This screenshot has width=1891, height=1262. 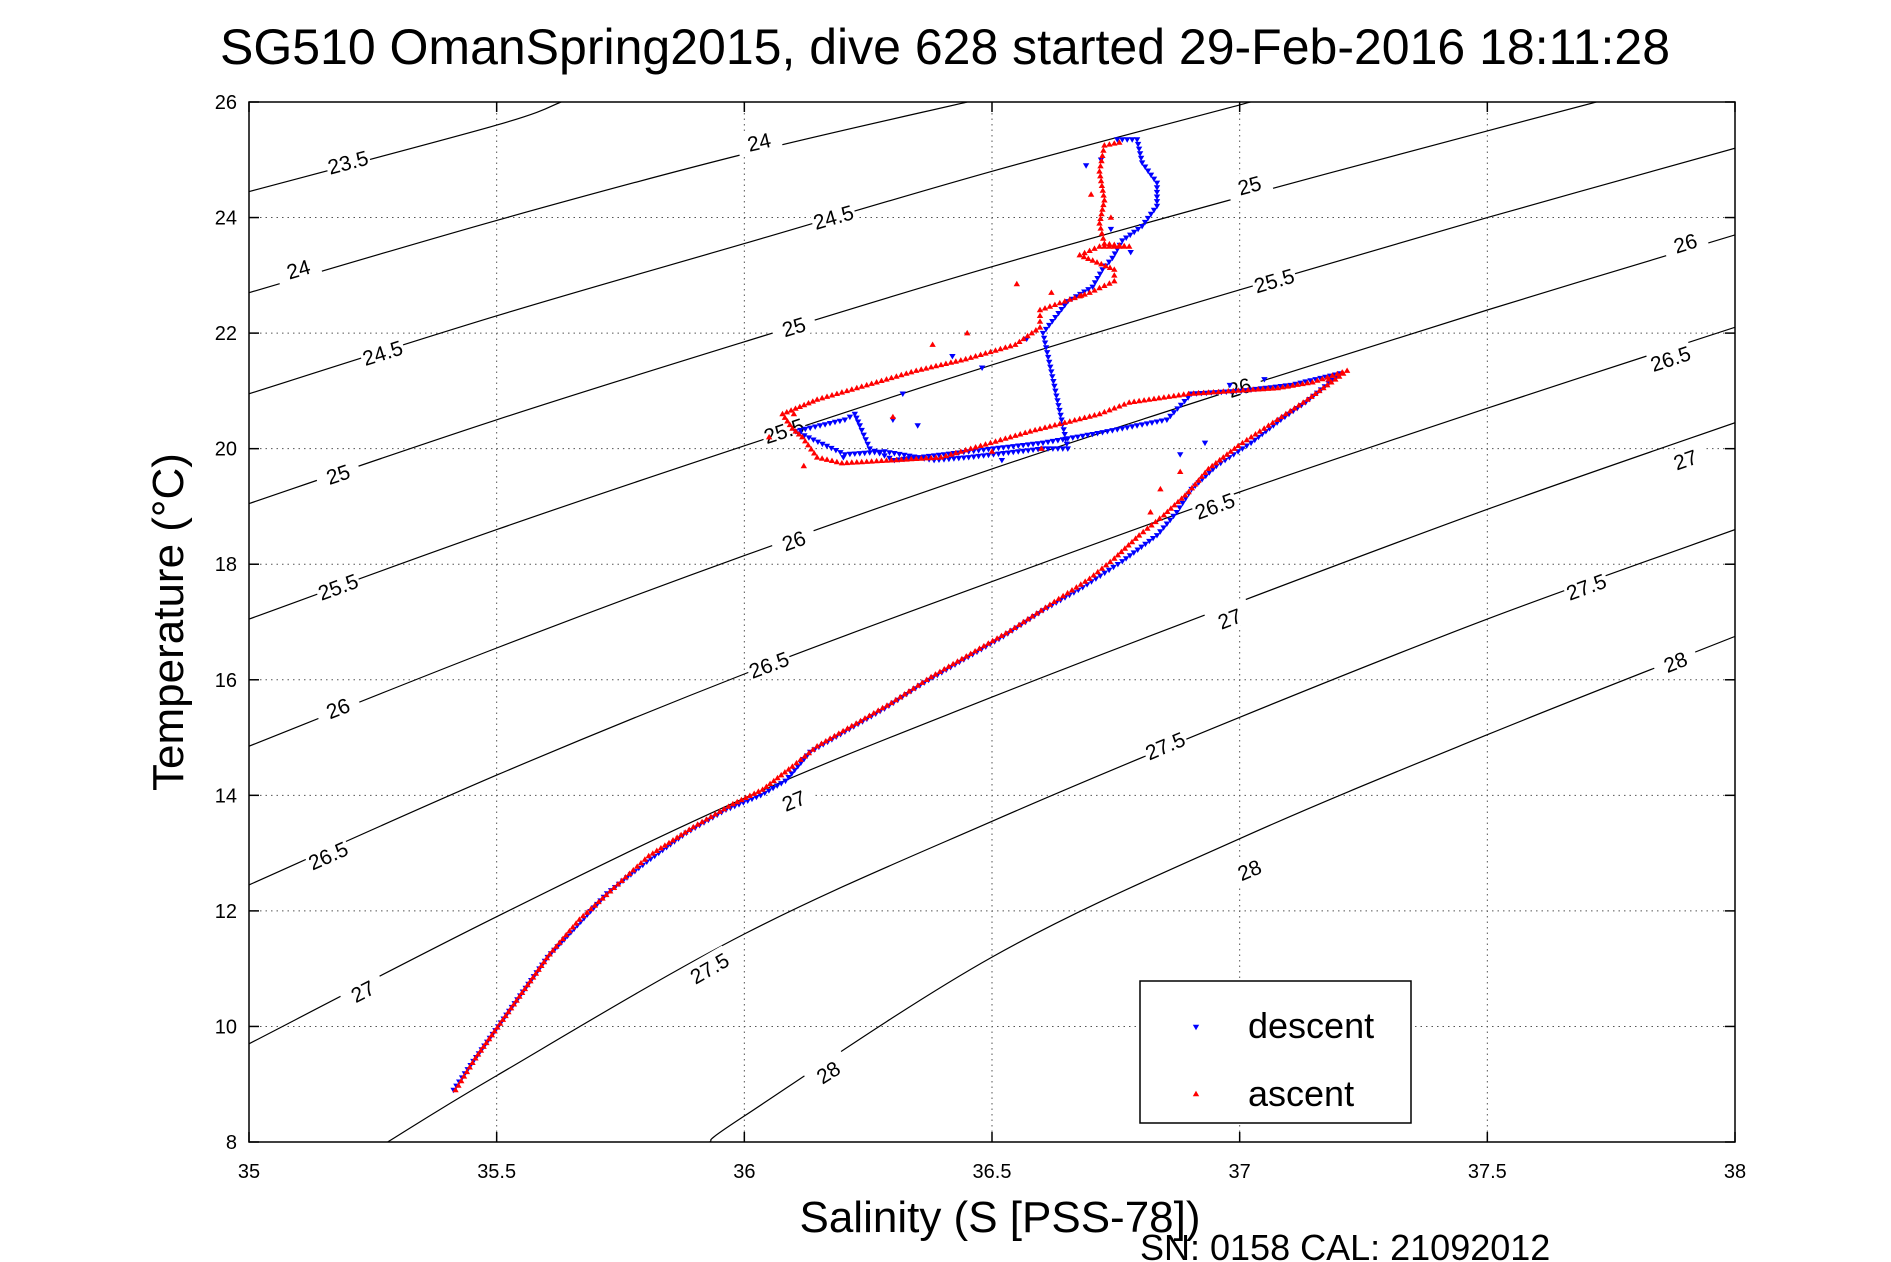 I want to click on density-contour-label: 23.5, so click(x=347, y=161).